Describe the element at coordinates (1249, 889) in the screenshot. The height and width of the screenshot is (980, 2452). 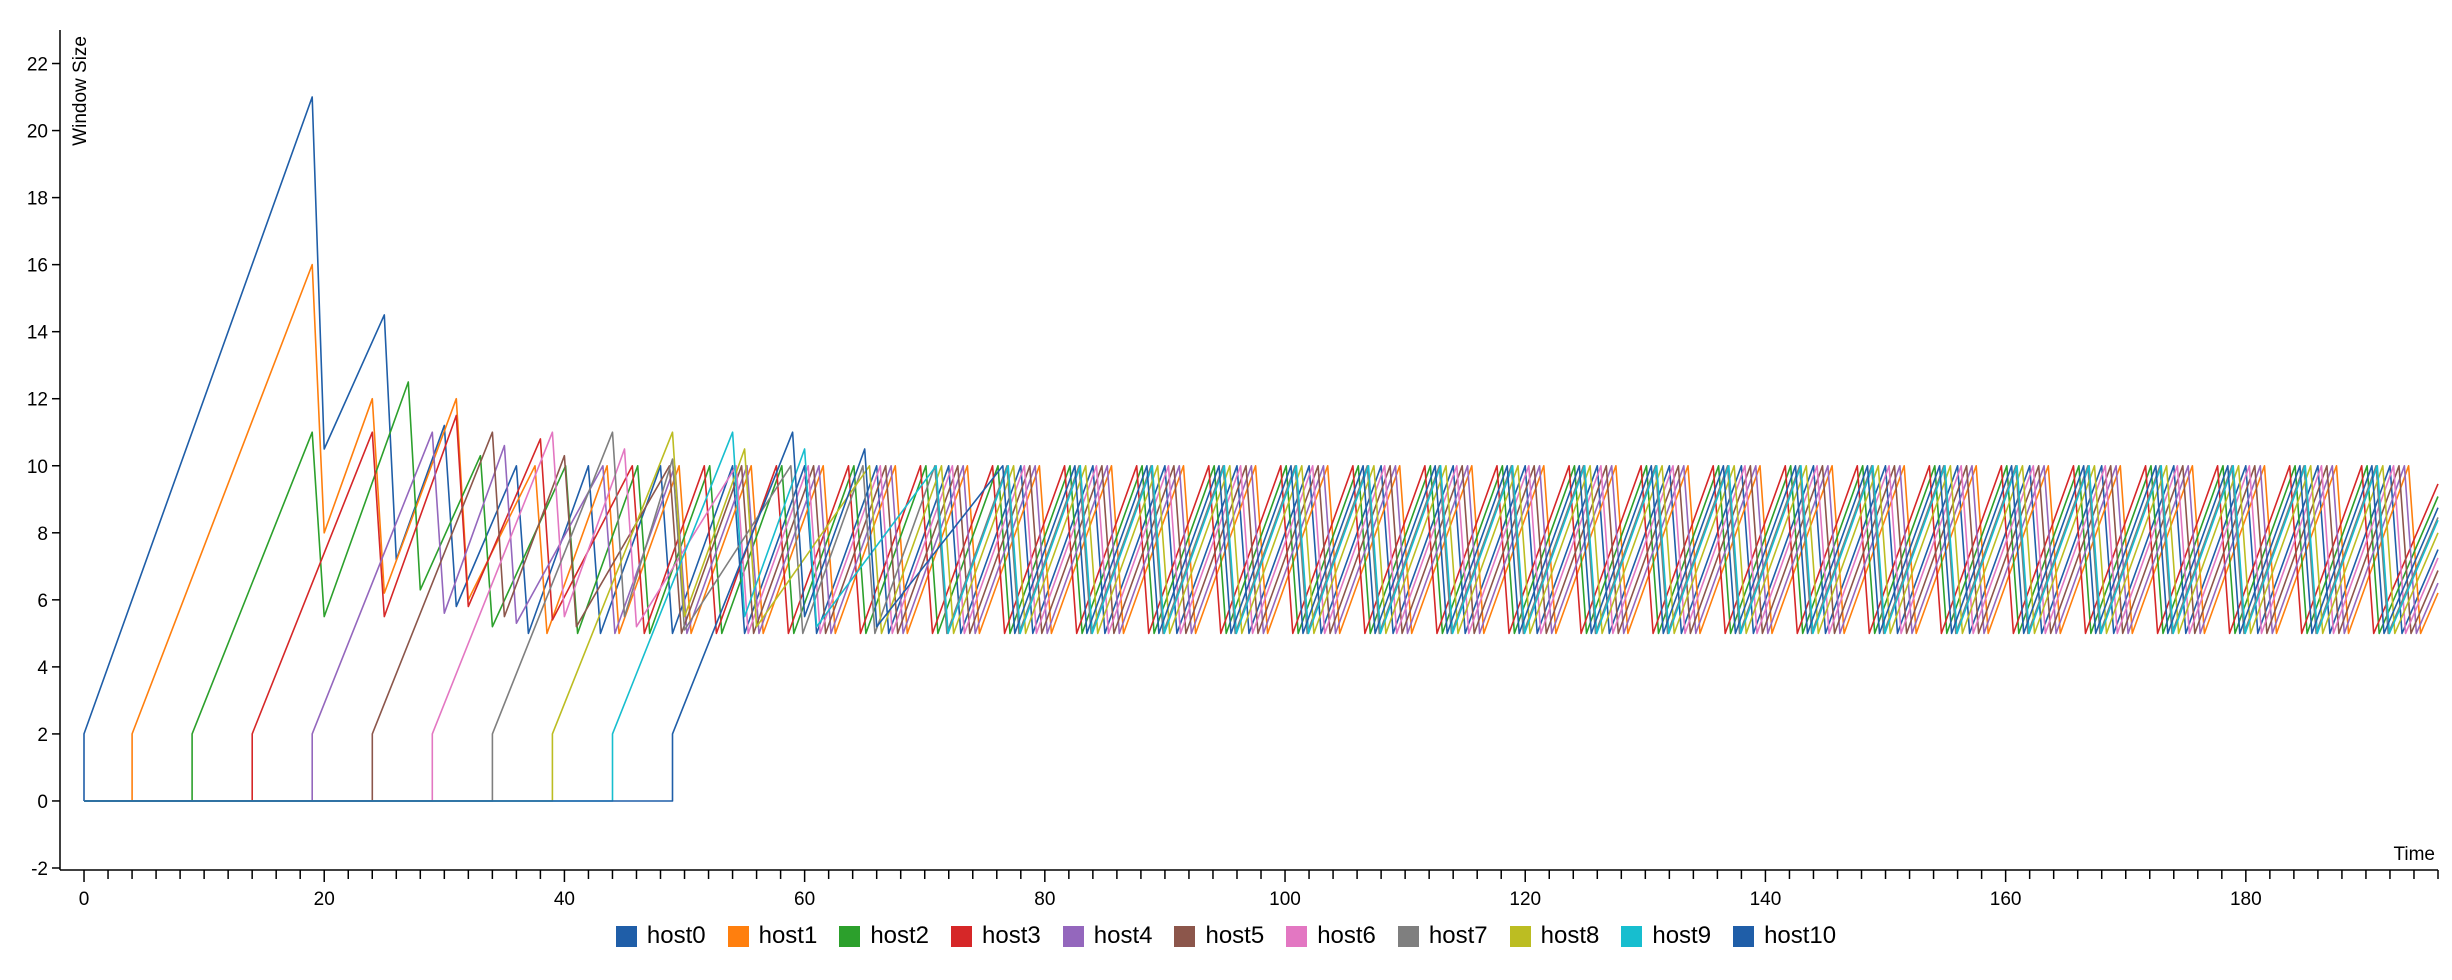
I see `x-axis: 0 20 40 60 80 100 120 140 160 180` at that location.